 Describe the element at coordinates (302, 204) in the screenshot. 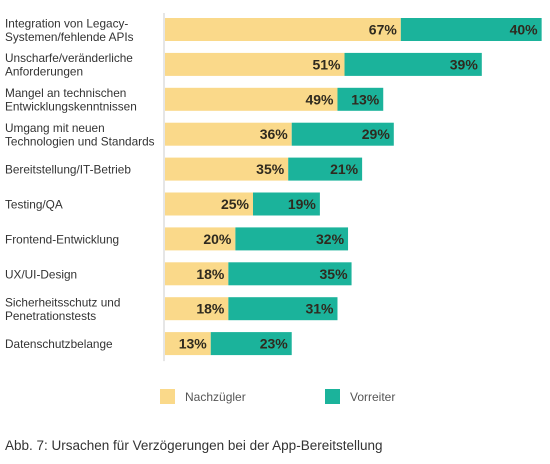

I see `data-label: 19%` at that location.